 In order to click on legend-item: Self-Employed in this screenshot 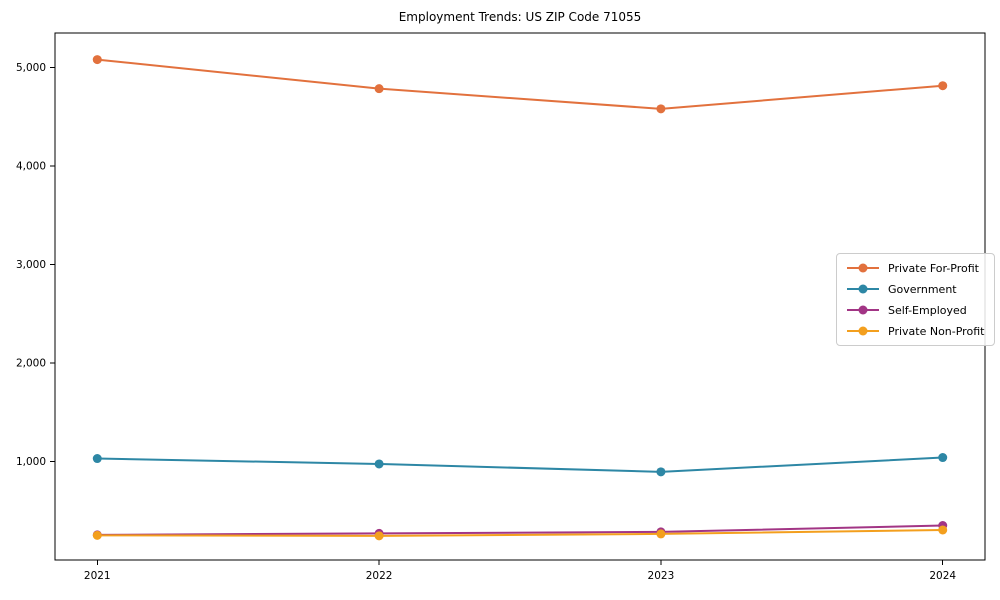, I will do `click(915, 310)`.